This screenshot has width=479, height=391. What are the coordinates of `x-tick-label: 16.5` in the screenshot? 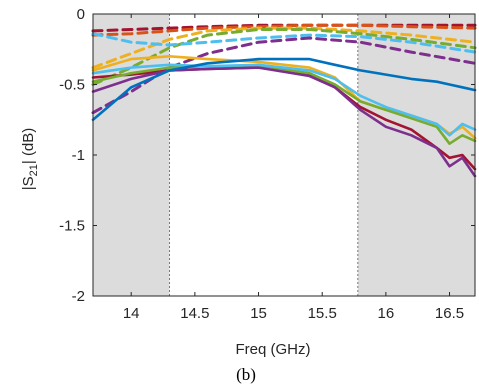 It's located at (449, 313).